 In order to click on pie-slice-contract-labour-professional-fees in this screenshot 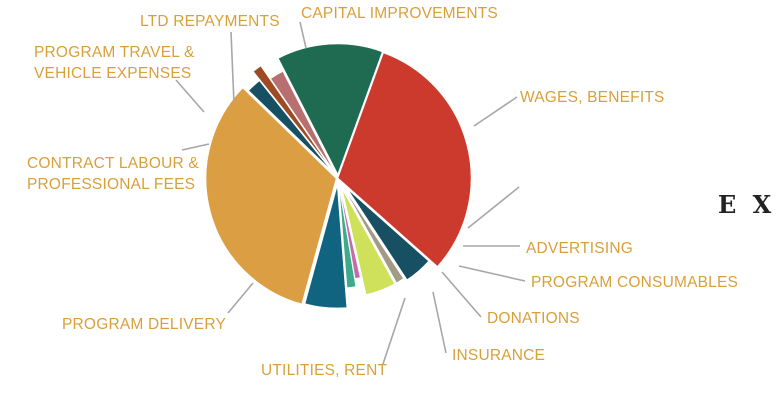, I will do `click(290, 125)`.